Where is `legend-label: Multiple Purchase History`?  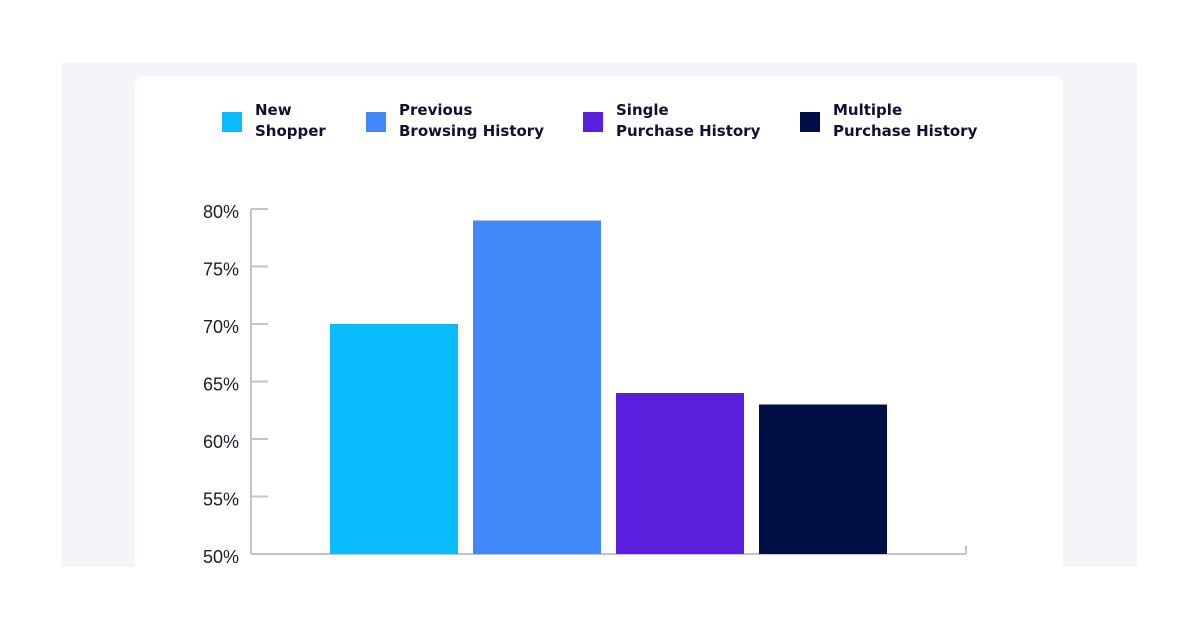 legend-label: Multiple Purchase History is located at coordinates (905, 120).